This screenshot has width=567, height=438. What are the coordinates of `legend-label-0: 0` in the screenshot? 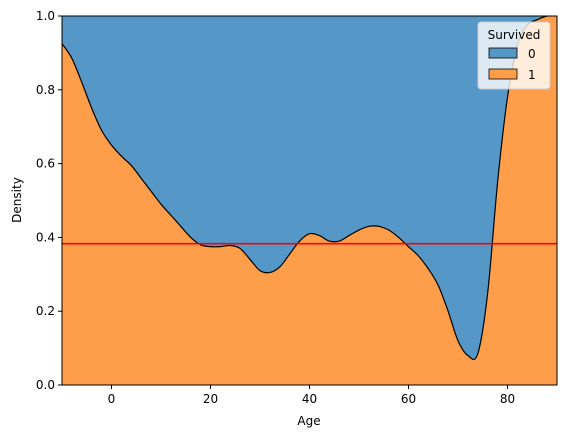 It's located at (532, 54).